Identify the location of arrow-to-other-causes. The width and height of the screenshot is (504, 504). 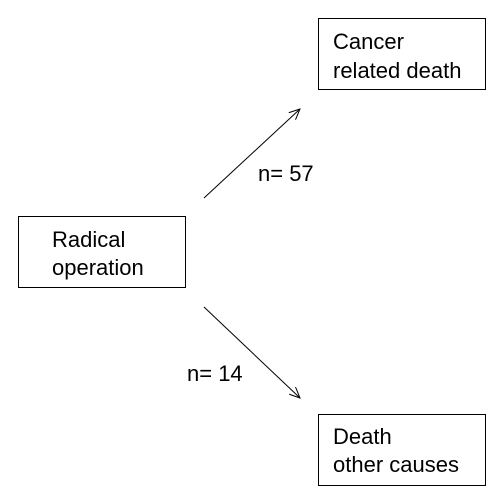
(251, 352).